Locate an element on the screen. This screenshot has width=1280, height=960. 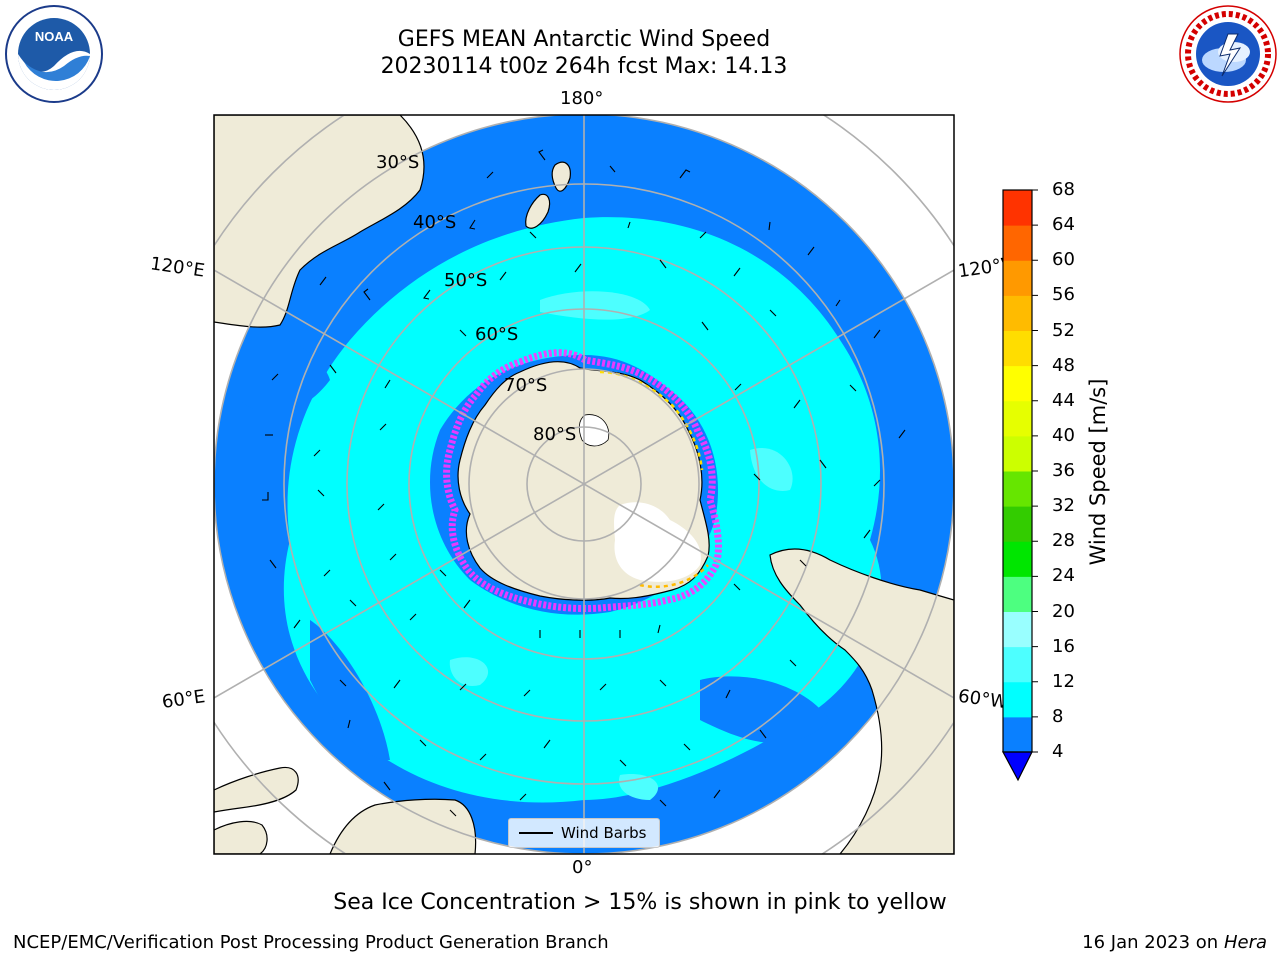
southern-tip-land is located at coordinates (241, 837).